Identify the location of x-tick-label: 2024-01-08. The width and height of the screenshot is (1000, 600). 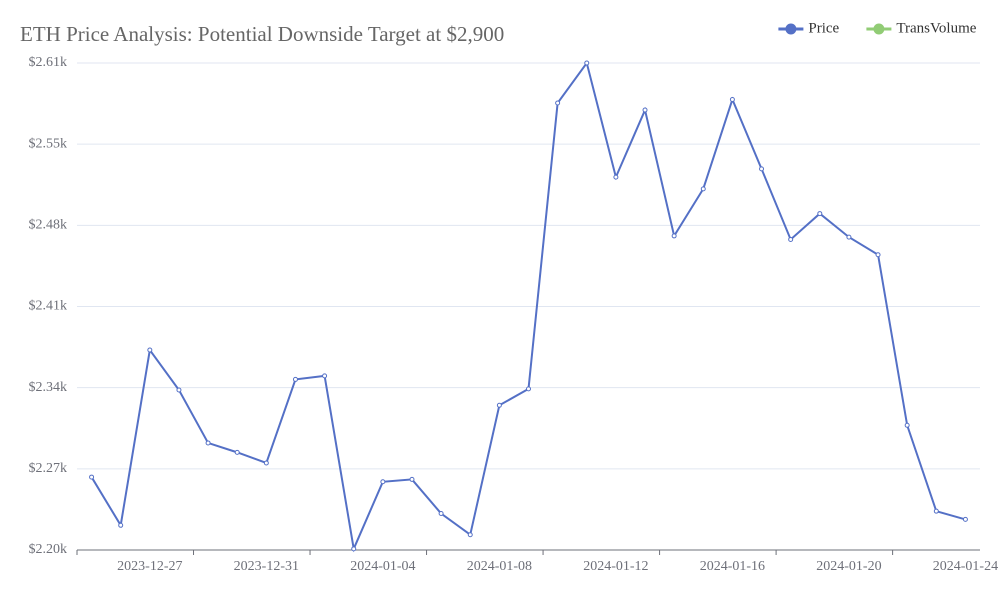
(499, 566).